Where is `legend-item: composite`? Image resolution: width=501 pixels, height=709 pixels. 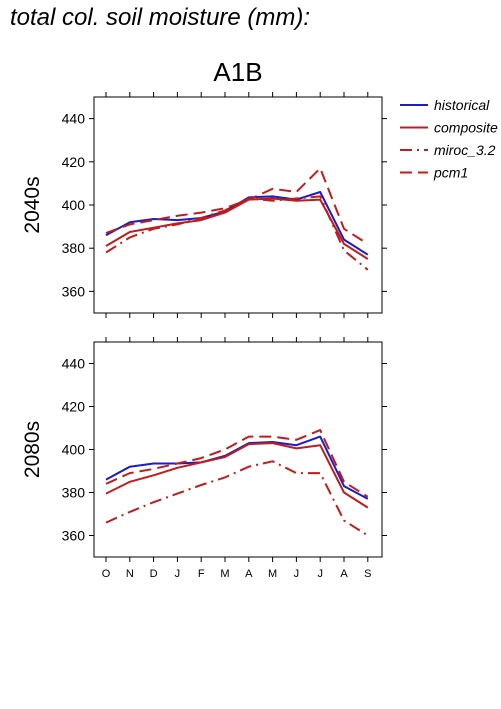 legend-item: composite is located at coordinates (449, 128).